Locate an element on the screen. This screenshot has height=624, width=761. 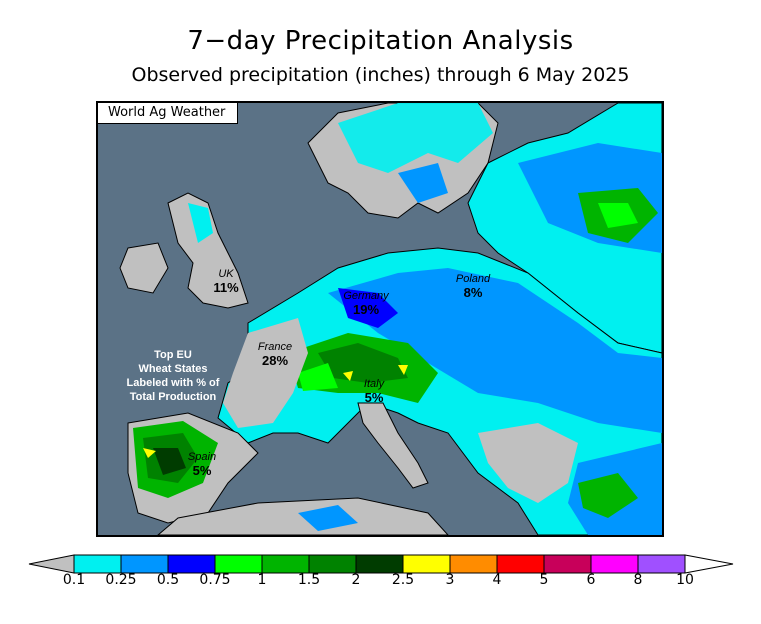
note-line: Total Production is located at coordinates (173, 397).